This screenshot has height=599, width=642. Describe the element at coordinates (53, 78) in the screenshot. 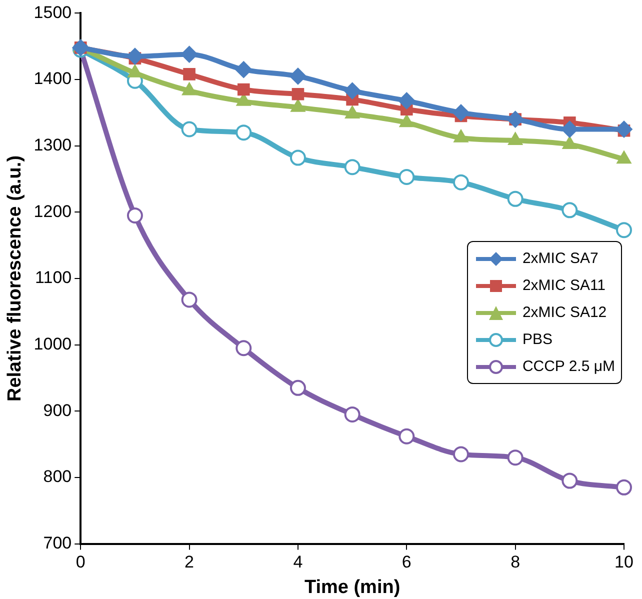

I see `y-tick-label: 1400` at that location.